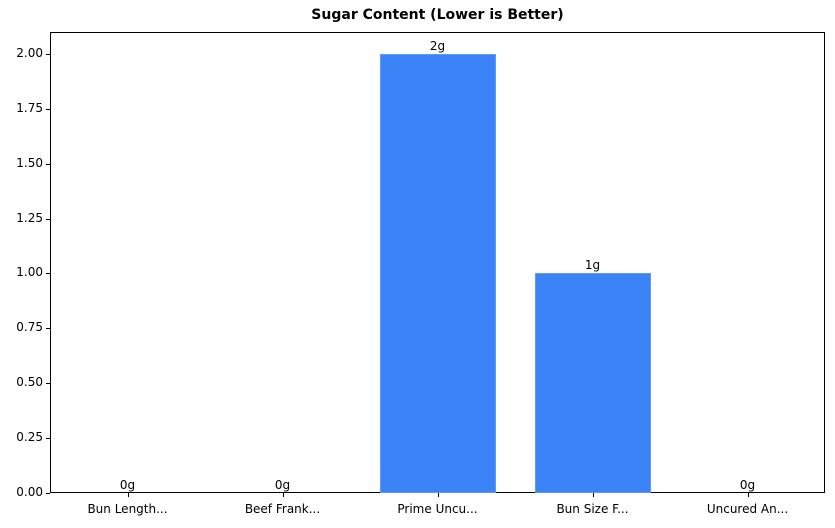 The width and height of the screenshot is (835, 528). Describe the element at coordinates (437, 45) in the screenshot. I see `bar-value-label: 2g` at that location.